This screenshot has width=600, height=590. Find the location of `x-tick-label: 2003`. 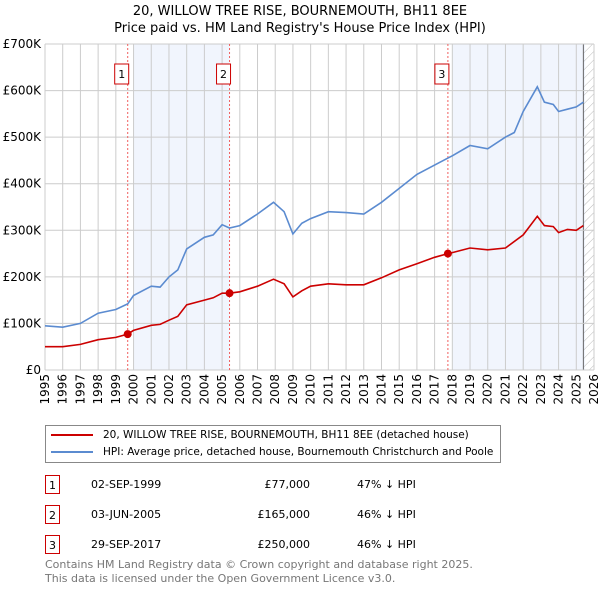

x-tick-label: 2003 is located at coordinates (187, 389).